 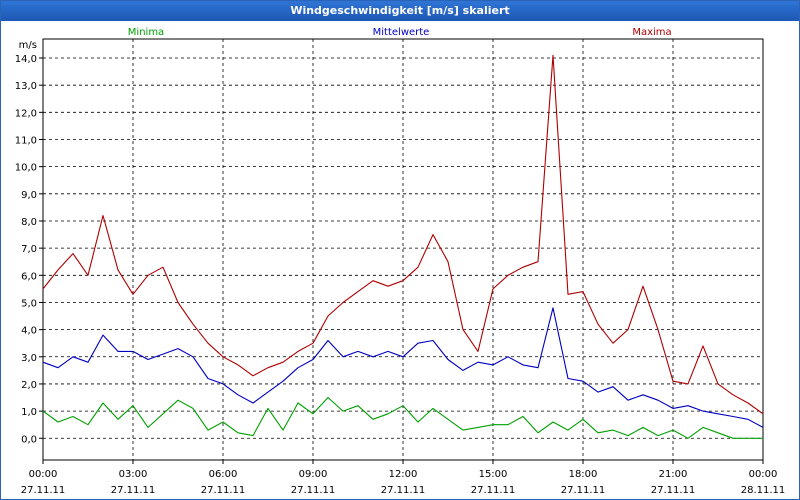 What do you see at coordinates (400, 11) in the screenshot?
I see `window-title: Windgeschwindigkeit [m/s] skaliert` at bounding box center [400, 11].